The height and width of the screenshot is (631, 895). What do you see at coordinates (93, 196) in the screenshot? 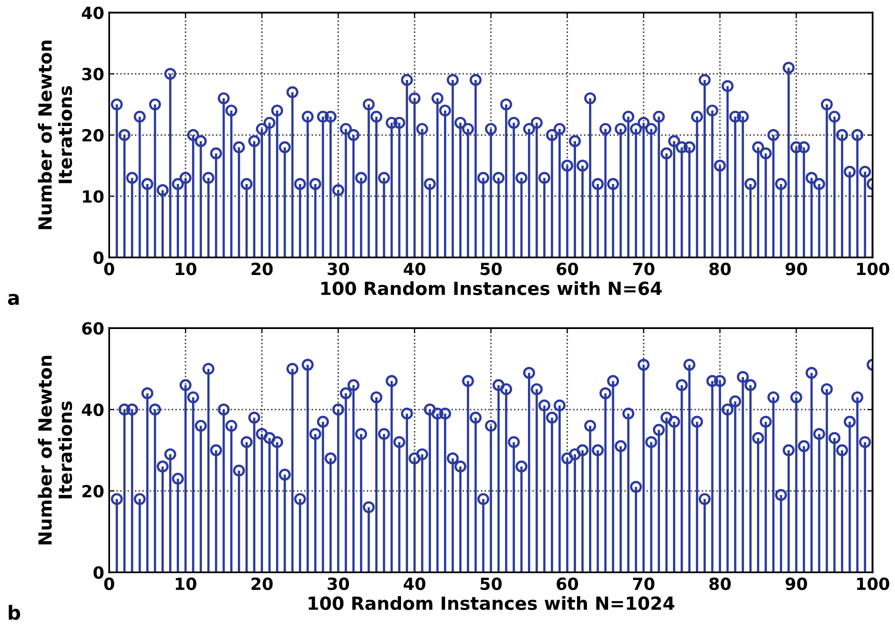
I see `y-tick-label: 10` at bounding box center [93, 196].